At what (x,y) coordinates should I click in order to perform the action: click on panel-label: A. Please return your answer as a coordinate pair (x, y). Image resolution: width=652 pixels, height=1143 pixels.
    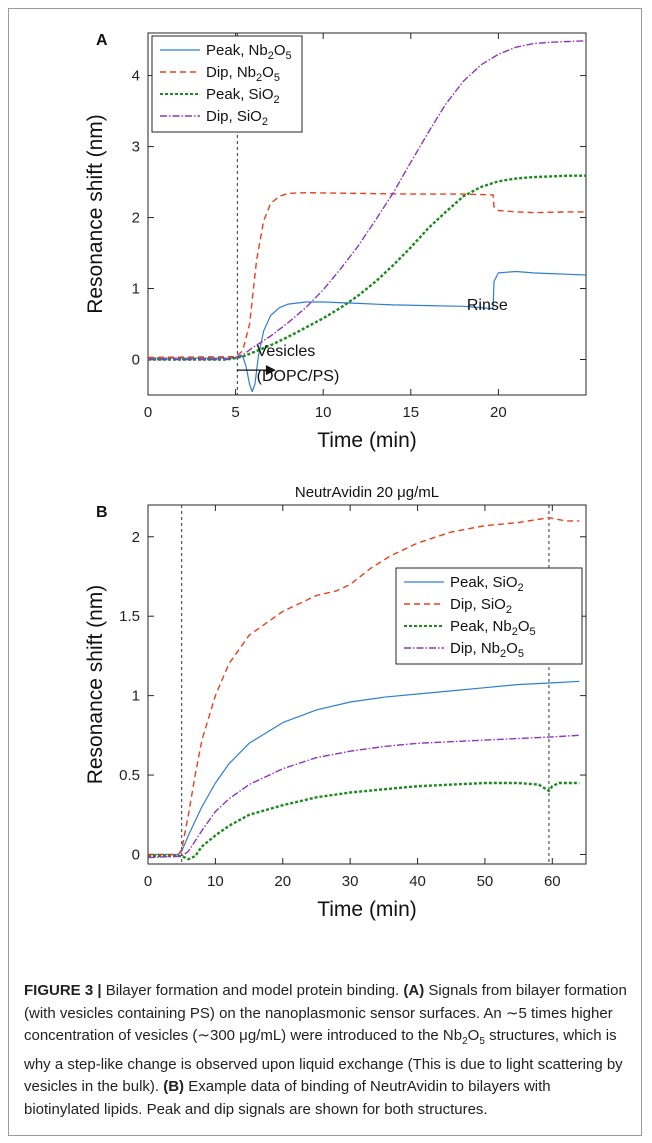
    Looking at the image, I should click on (102, 40).